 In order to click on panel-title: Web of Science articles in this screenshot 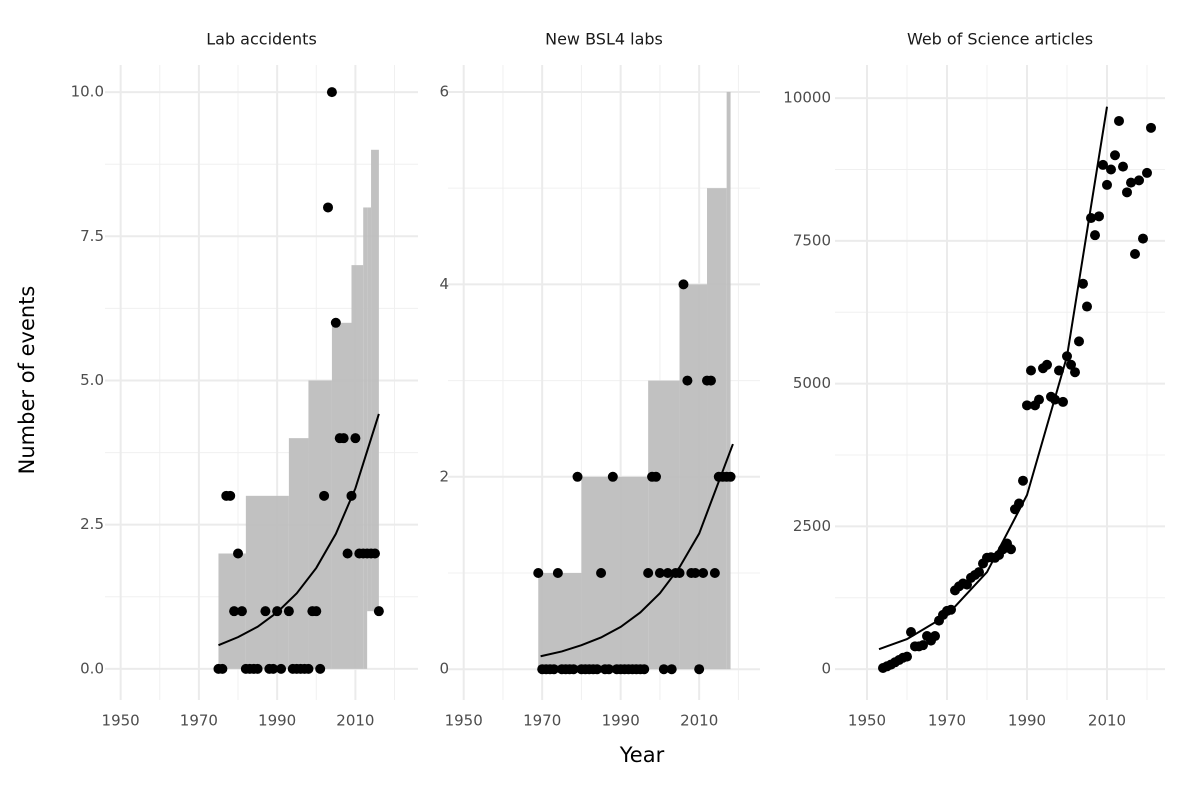, I will do `click(1000, 39)`.